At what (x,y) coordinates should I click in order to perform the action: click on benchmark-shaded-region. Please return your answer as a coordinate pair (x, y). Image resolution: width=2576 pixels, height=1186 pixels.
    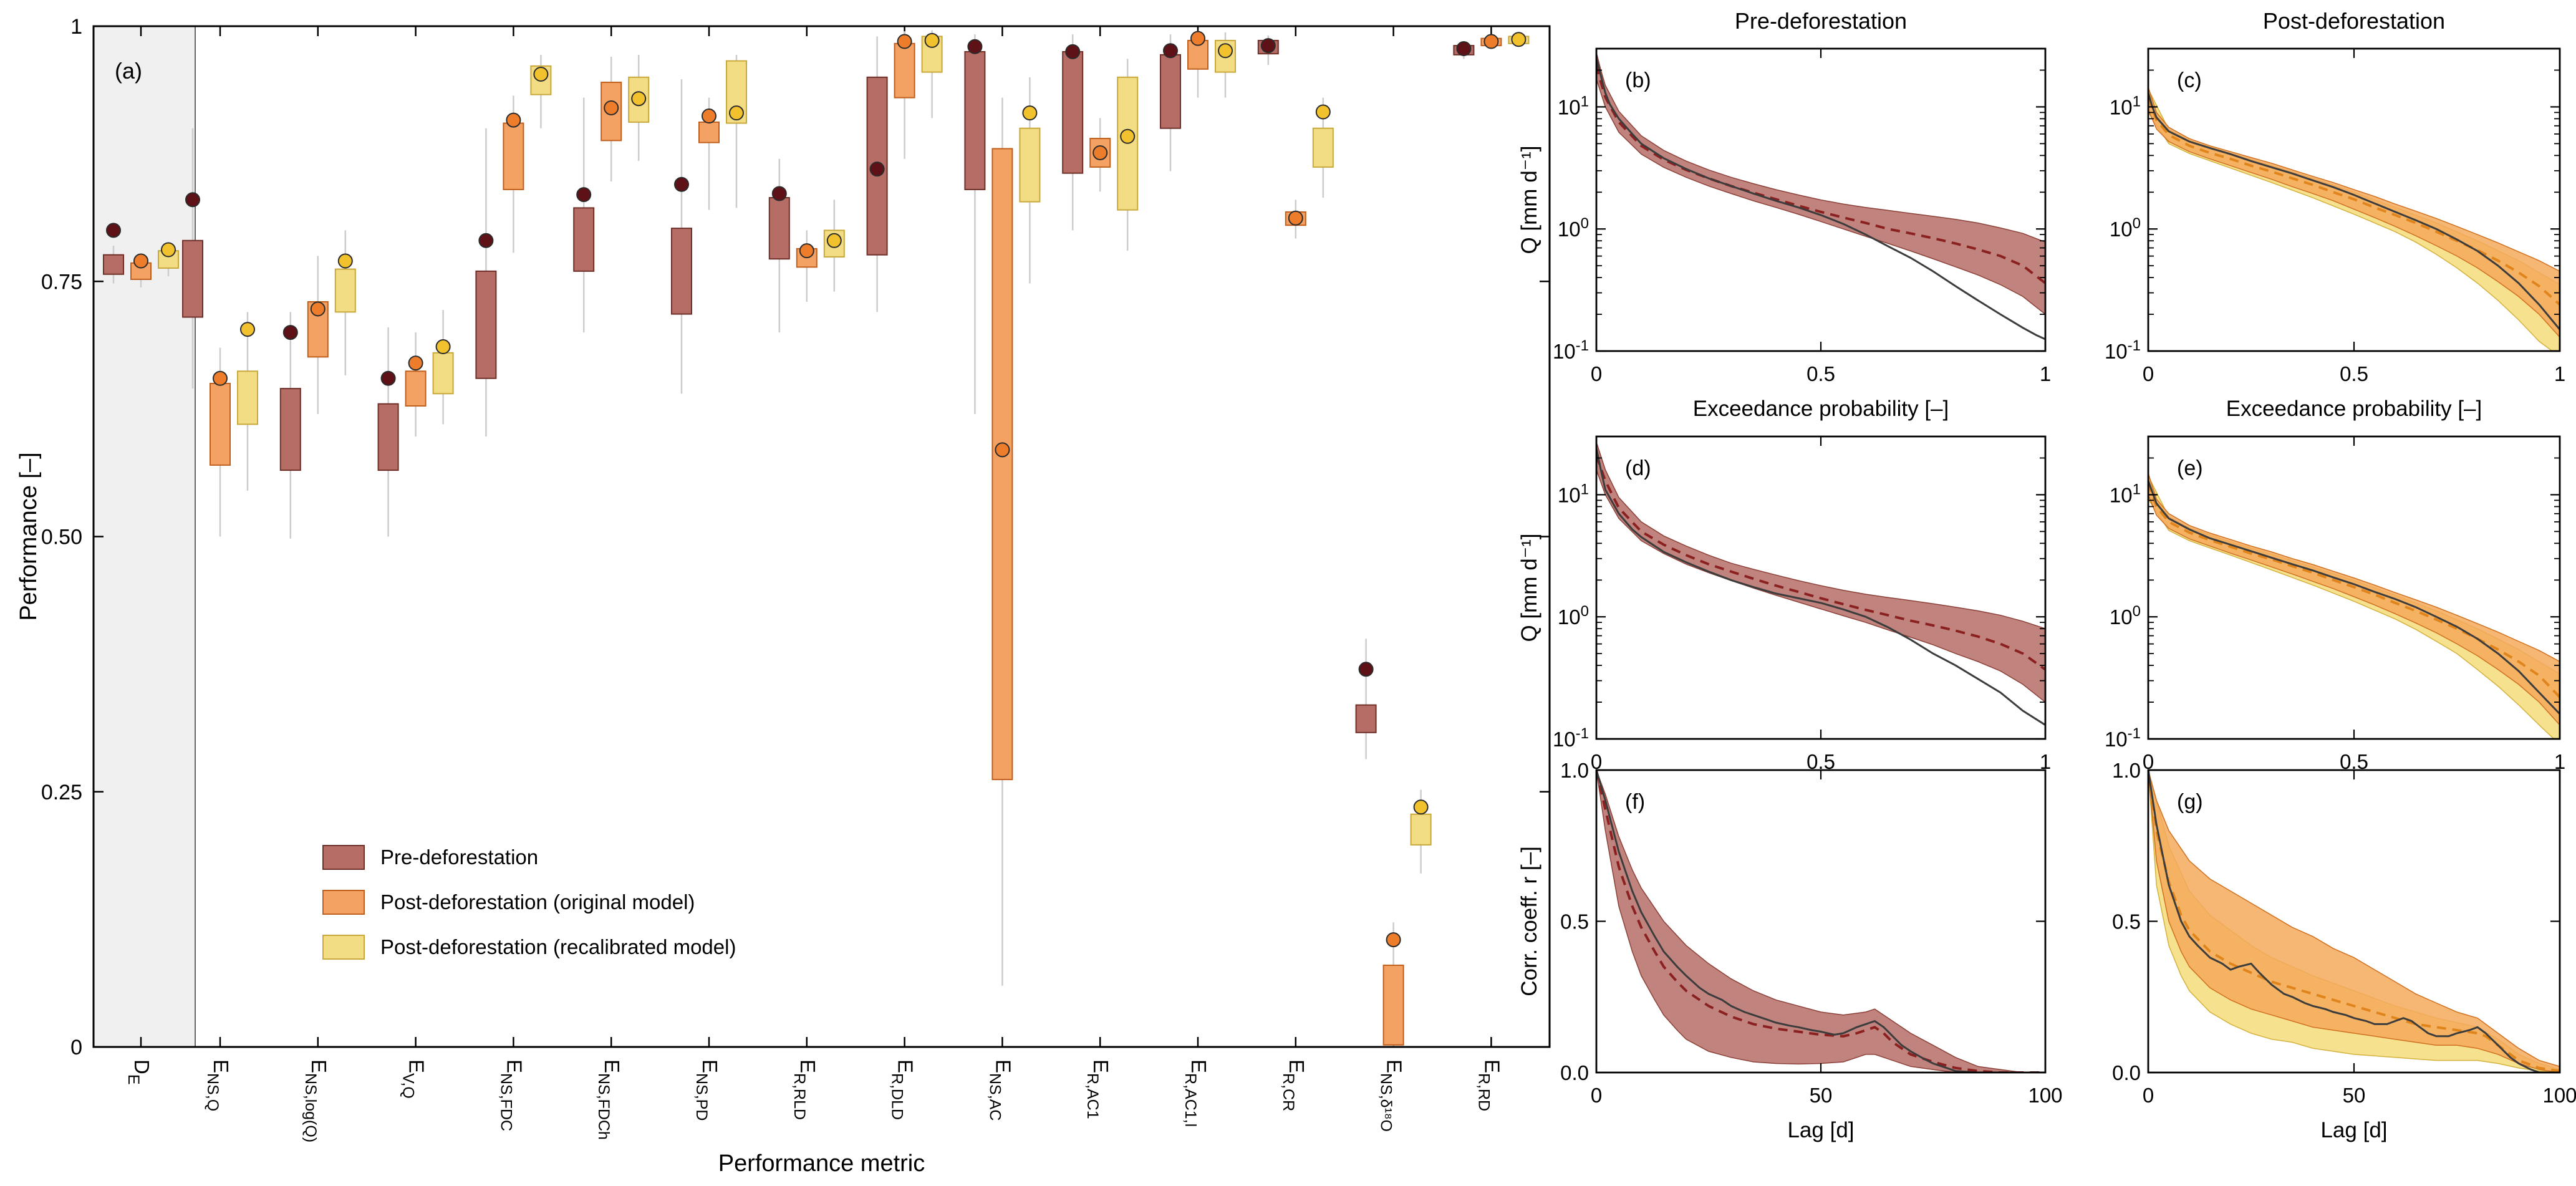
    Looking at the image, I should click on (144, 536).